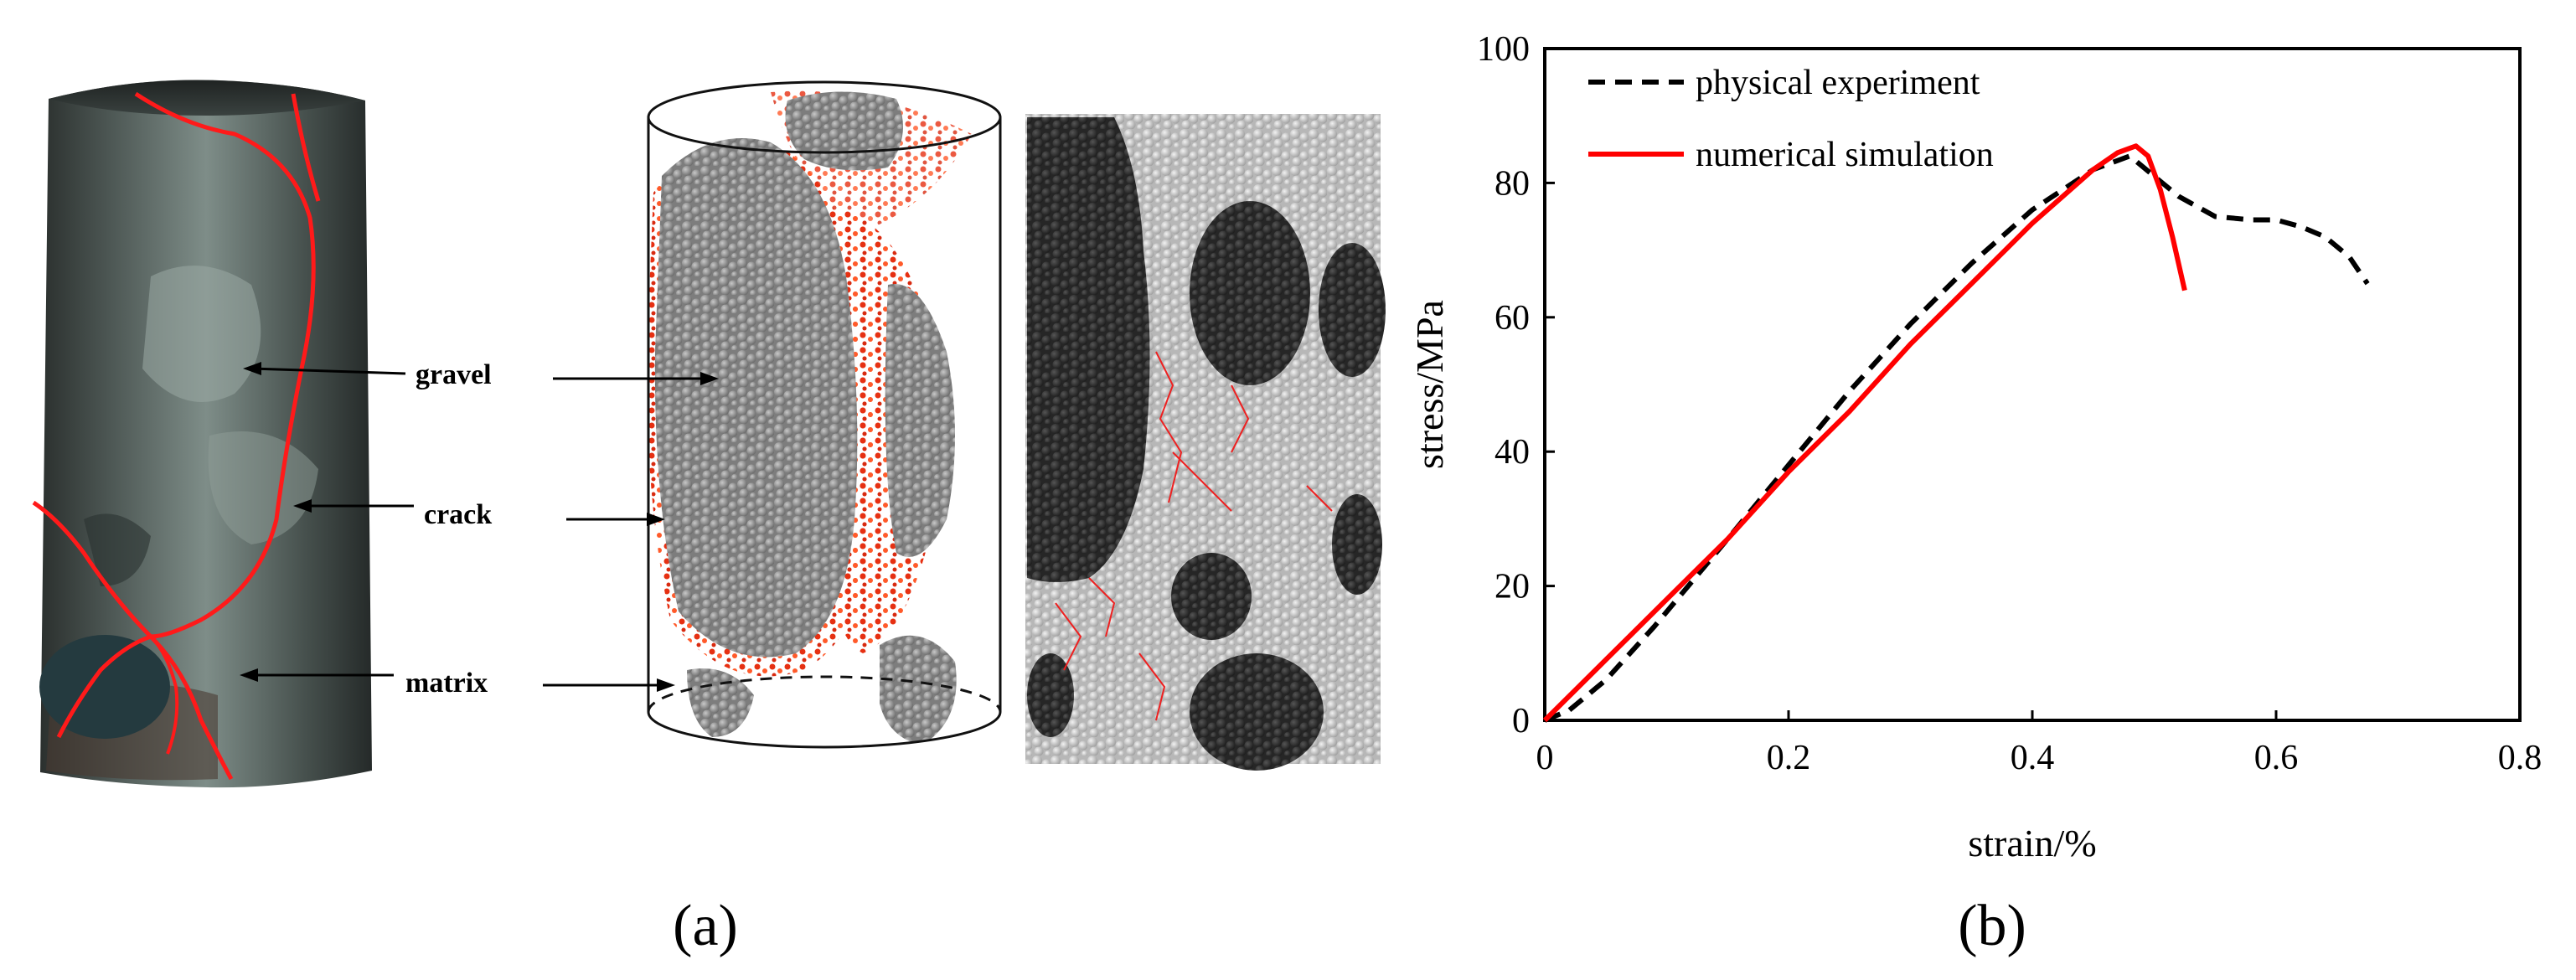 This screenshot has height=980, width=2576. Describe the element at coordinates (458, 514) in the screenshot. I see `annotation-crack: crack` at that location.